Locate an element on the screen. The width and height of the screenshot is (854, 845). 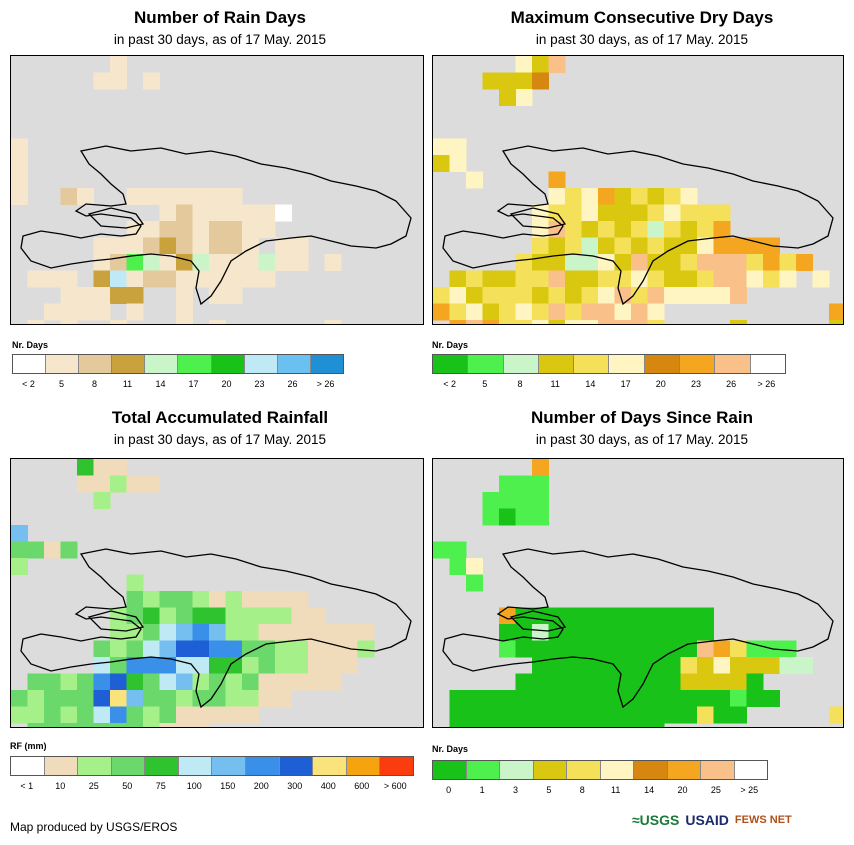
legend-title: Nr. Days is located at coordinates (450, 749).